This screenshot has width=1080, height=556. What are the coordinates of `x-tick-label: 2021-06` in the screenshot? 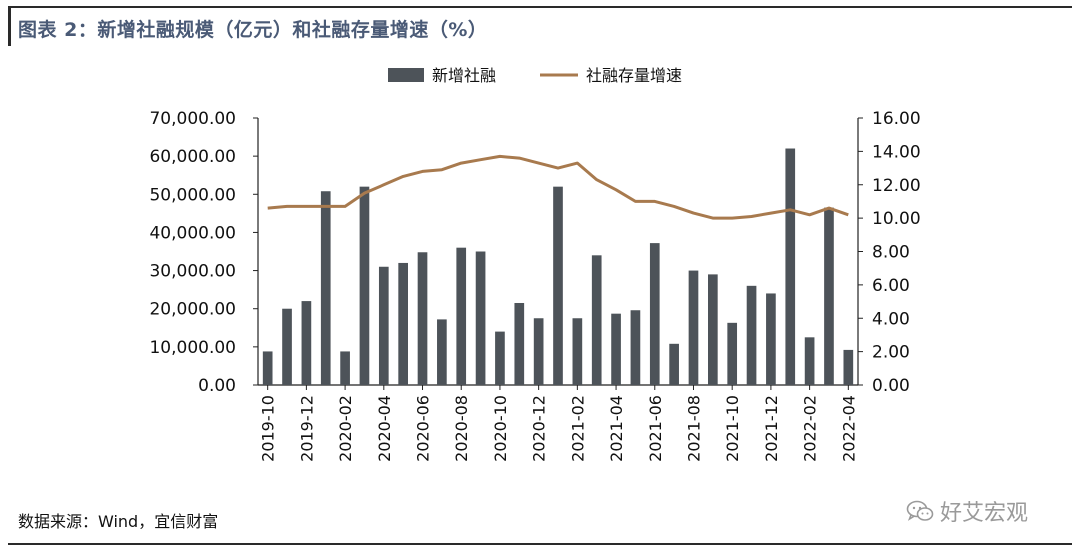 It's located at (655, 428).